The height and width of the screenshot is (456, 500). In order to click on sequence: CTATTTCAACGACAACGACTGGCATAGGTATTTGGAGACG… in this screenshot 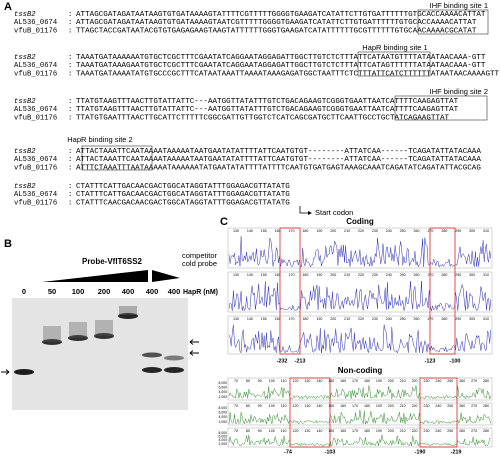, I will do `click(183, 204)`.